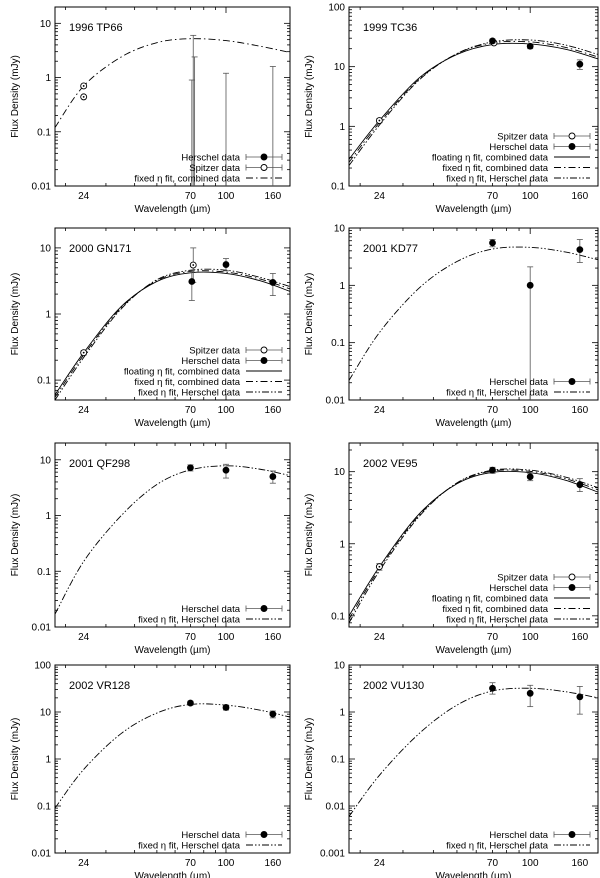  What do you see at coordinates (490, 158) in the screenshot?
I see `legend-label-floating: floating η fit, combined data` at bounding box center [490, 158].